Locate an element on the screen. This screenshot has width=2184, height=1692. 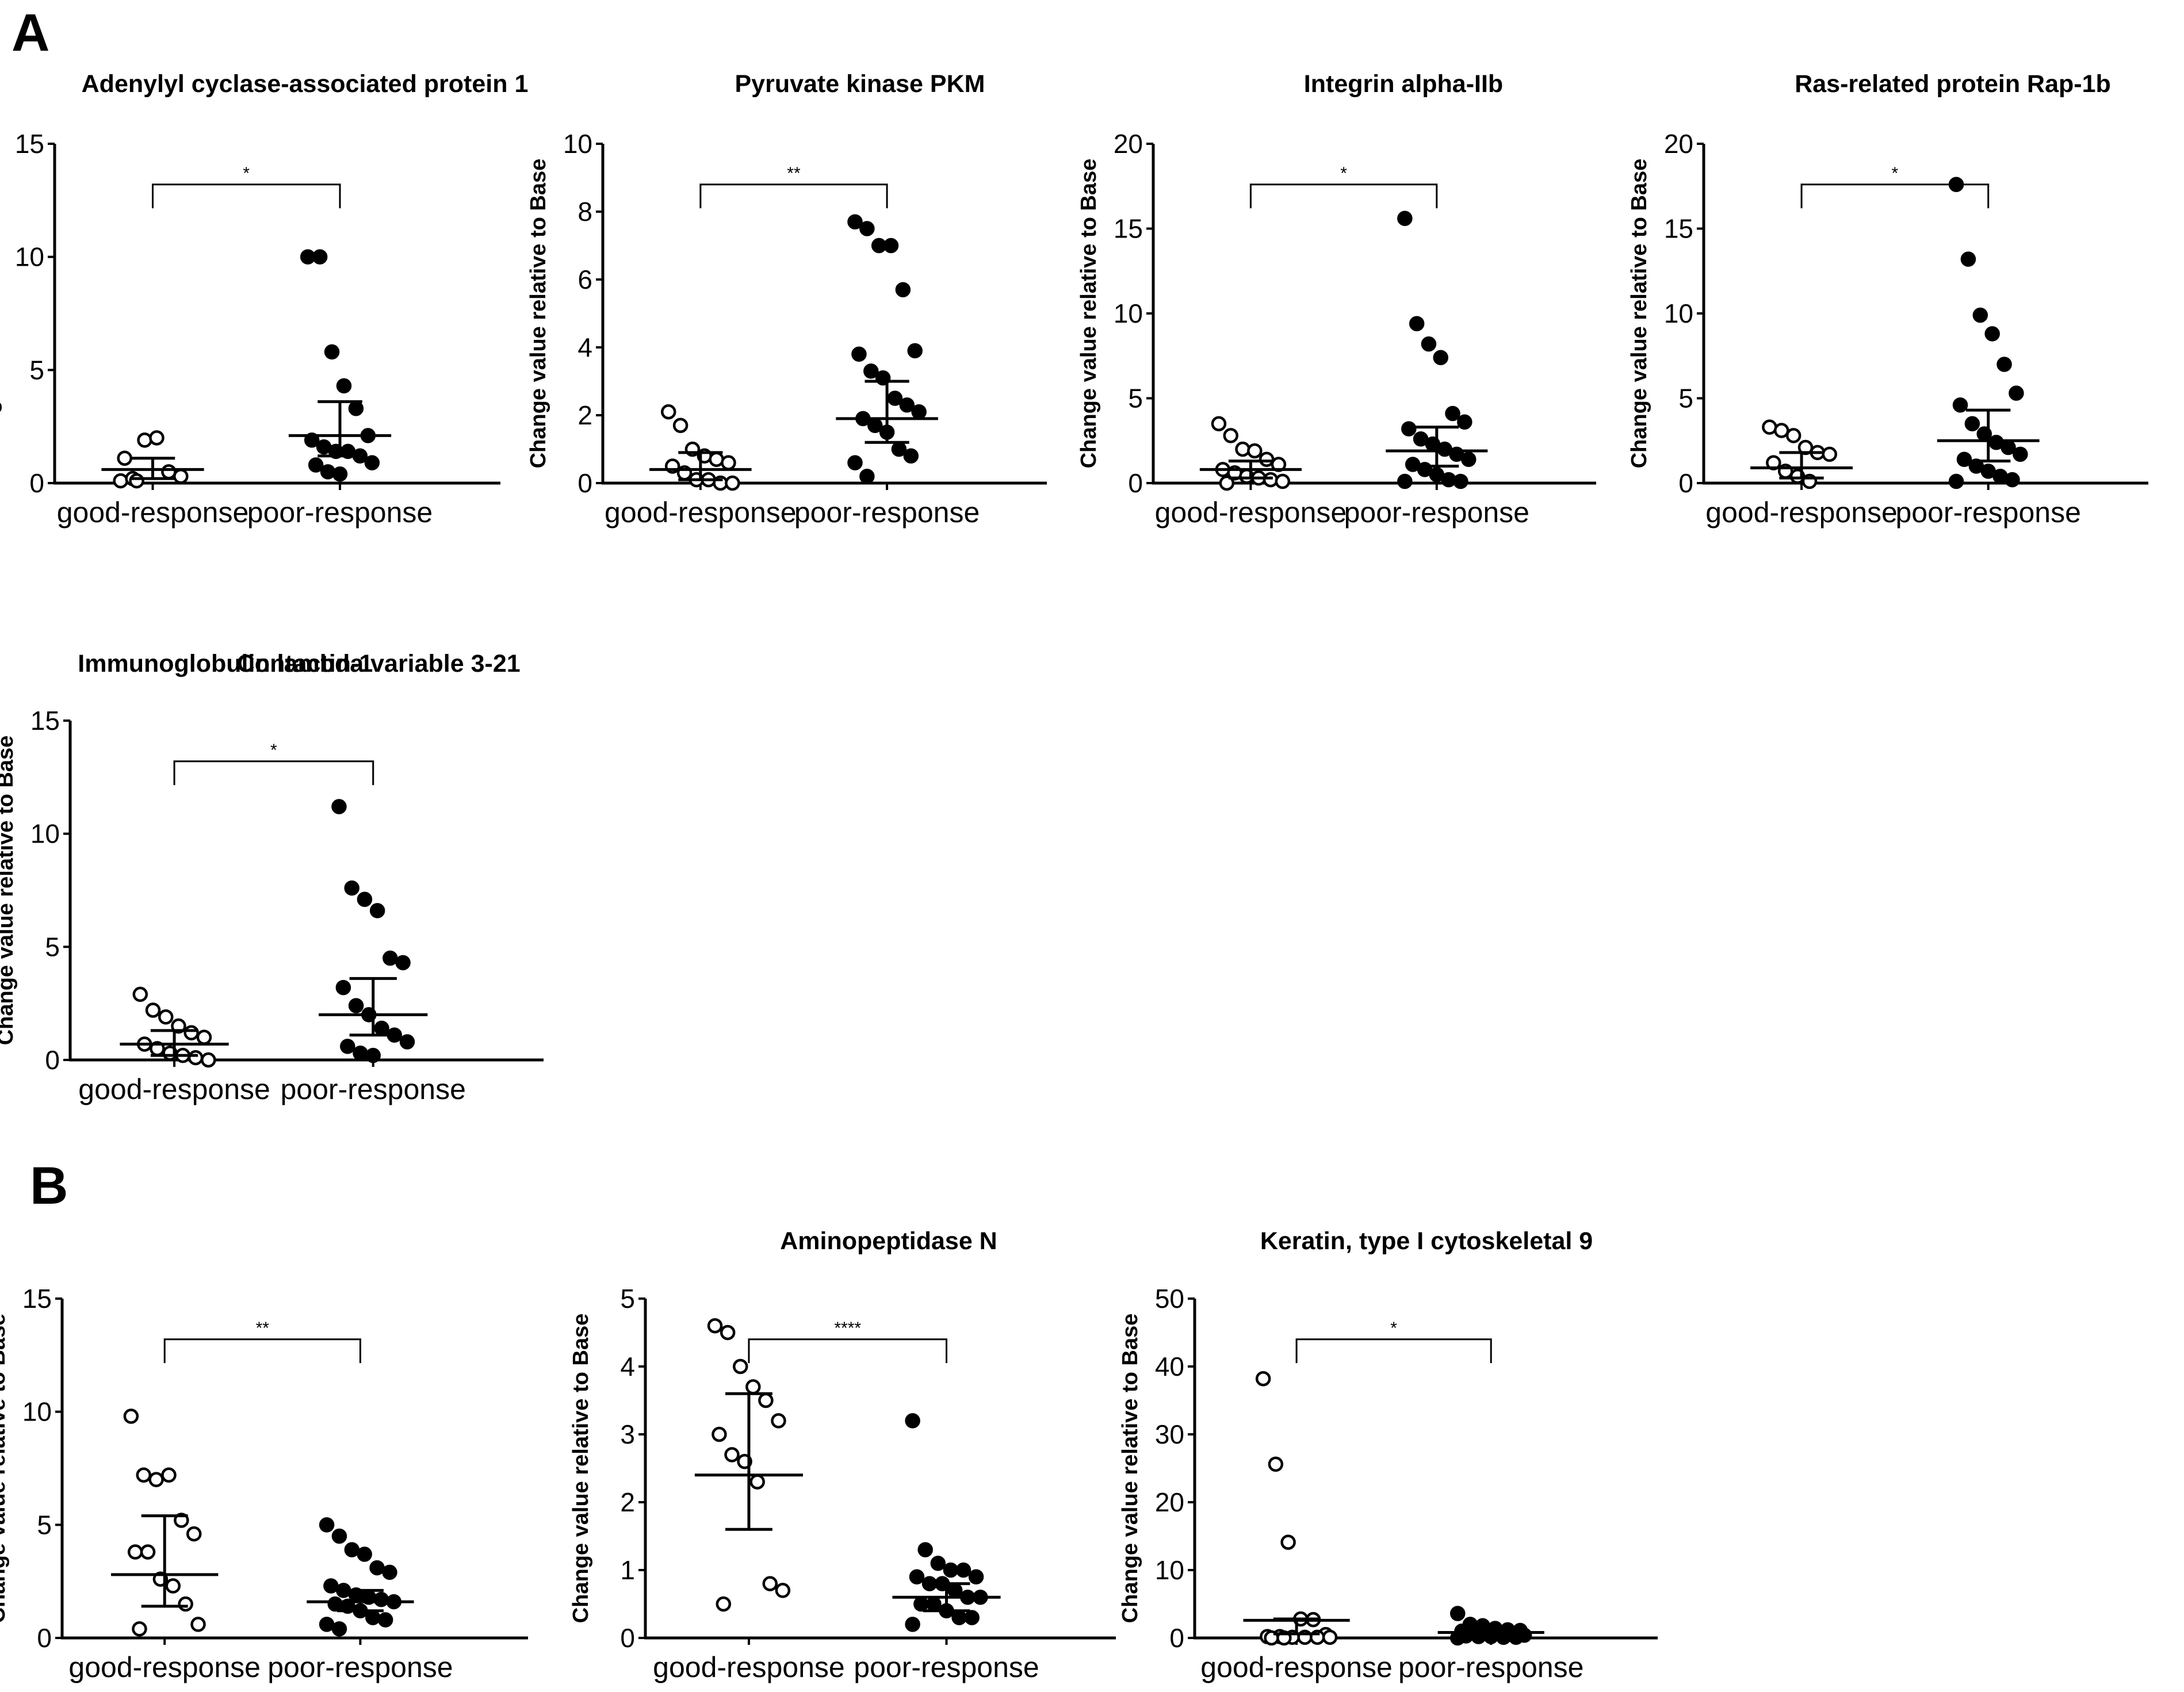
y-tick-label: 50 is located at coordinates (1169, 1299).